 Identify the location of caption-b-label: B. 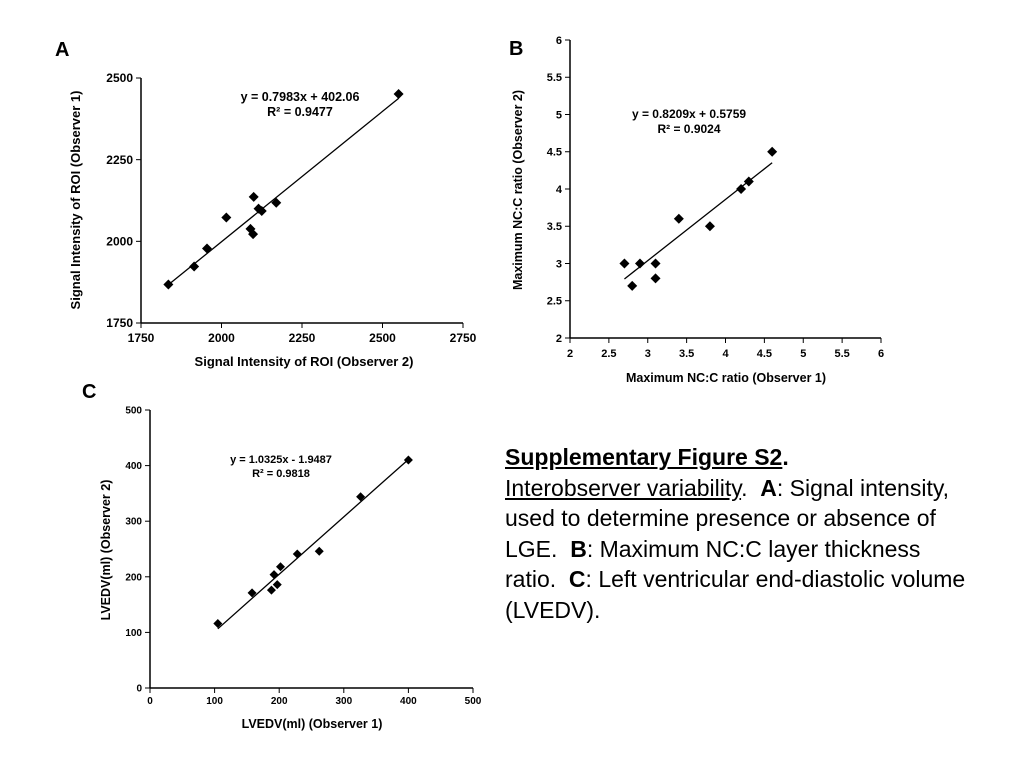
(578, 548).